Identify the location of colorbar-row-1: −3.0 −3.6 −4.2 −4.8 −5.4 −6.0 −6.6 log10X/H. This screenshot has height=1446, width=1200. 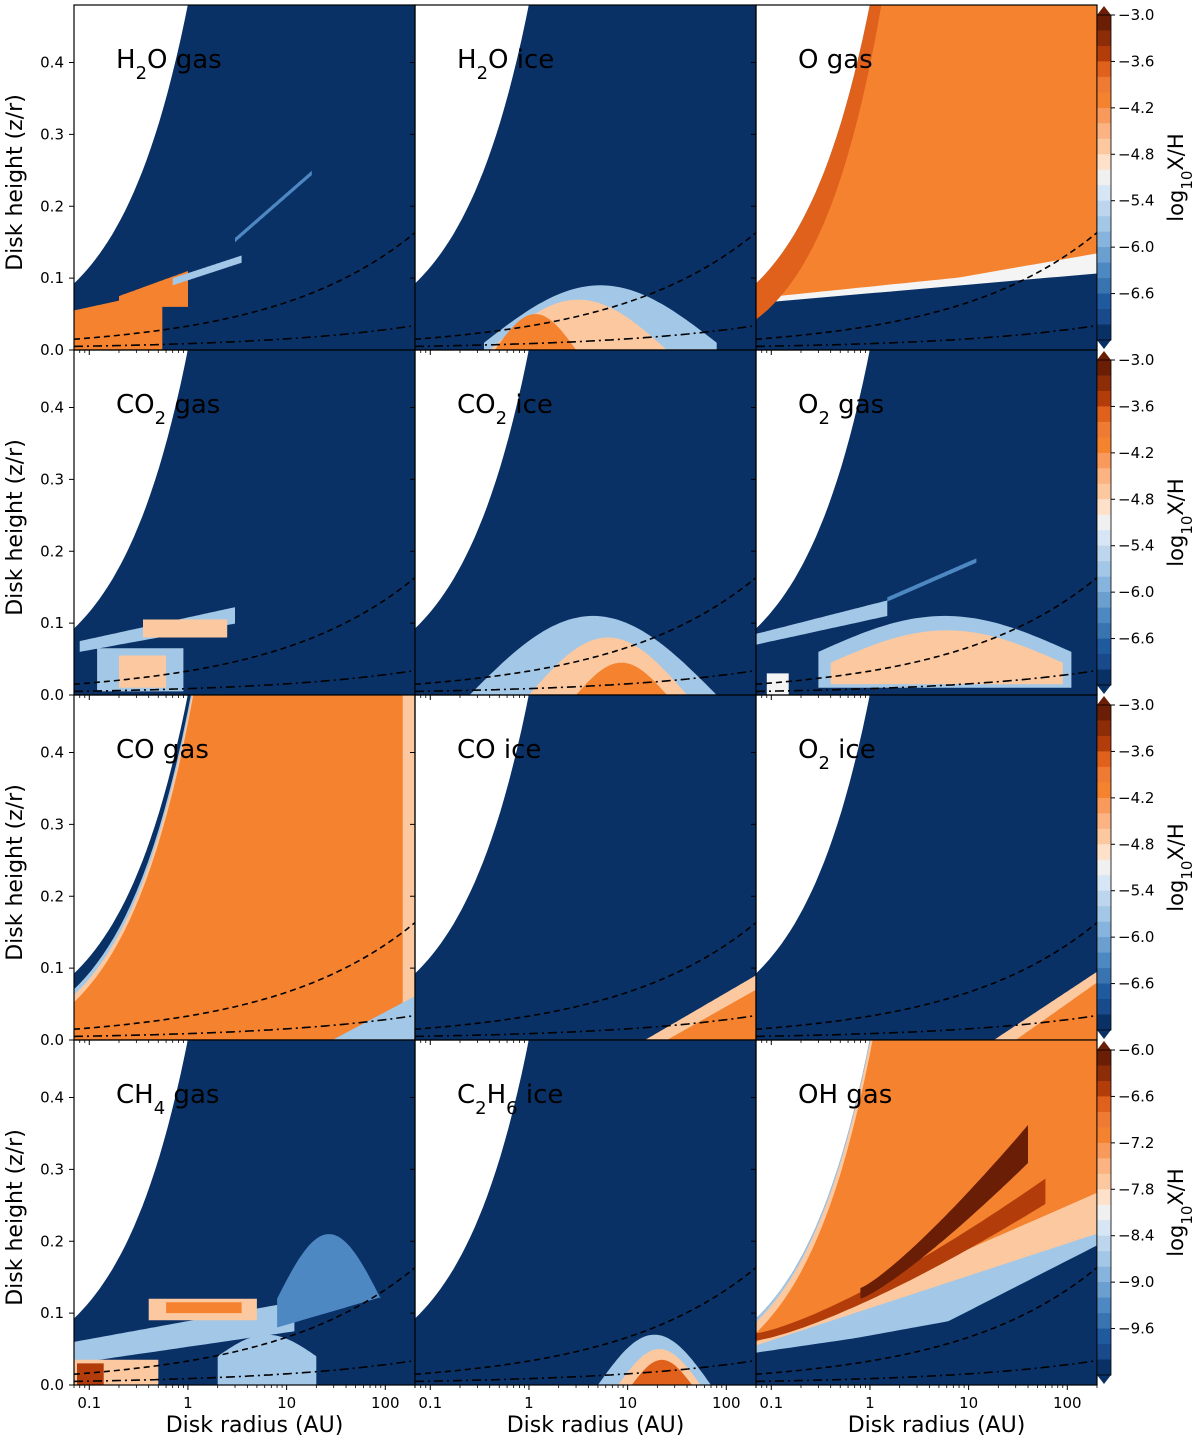
(1146, 522).